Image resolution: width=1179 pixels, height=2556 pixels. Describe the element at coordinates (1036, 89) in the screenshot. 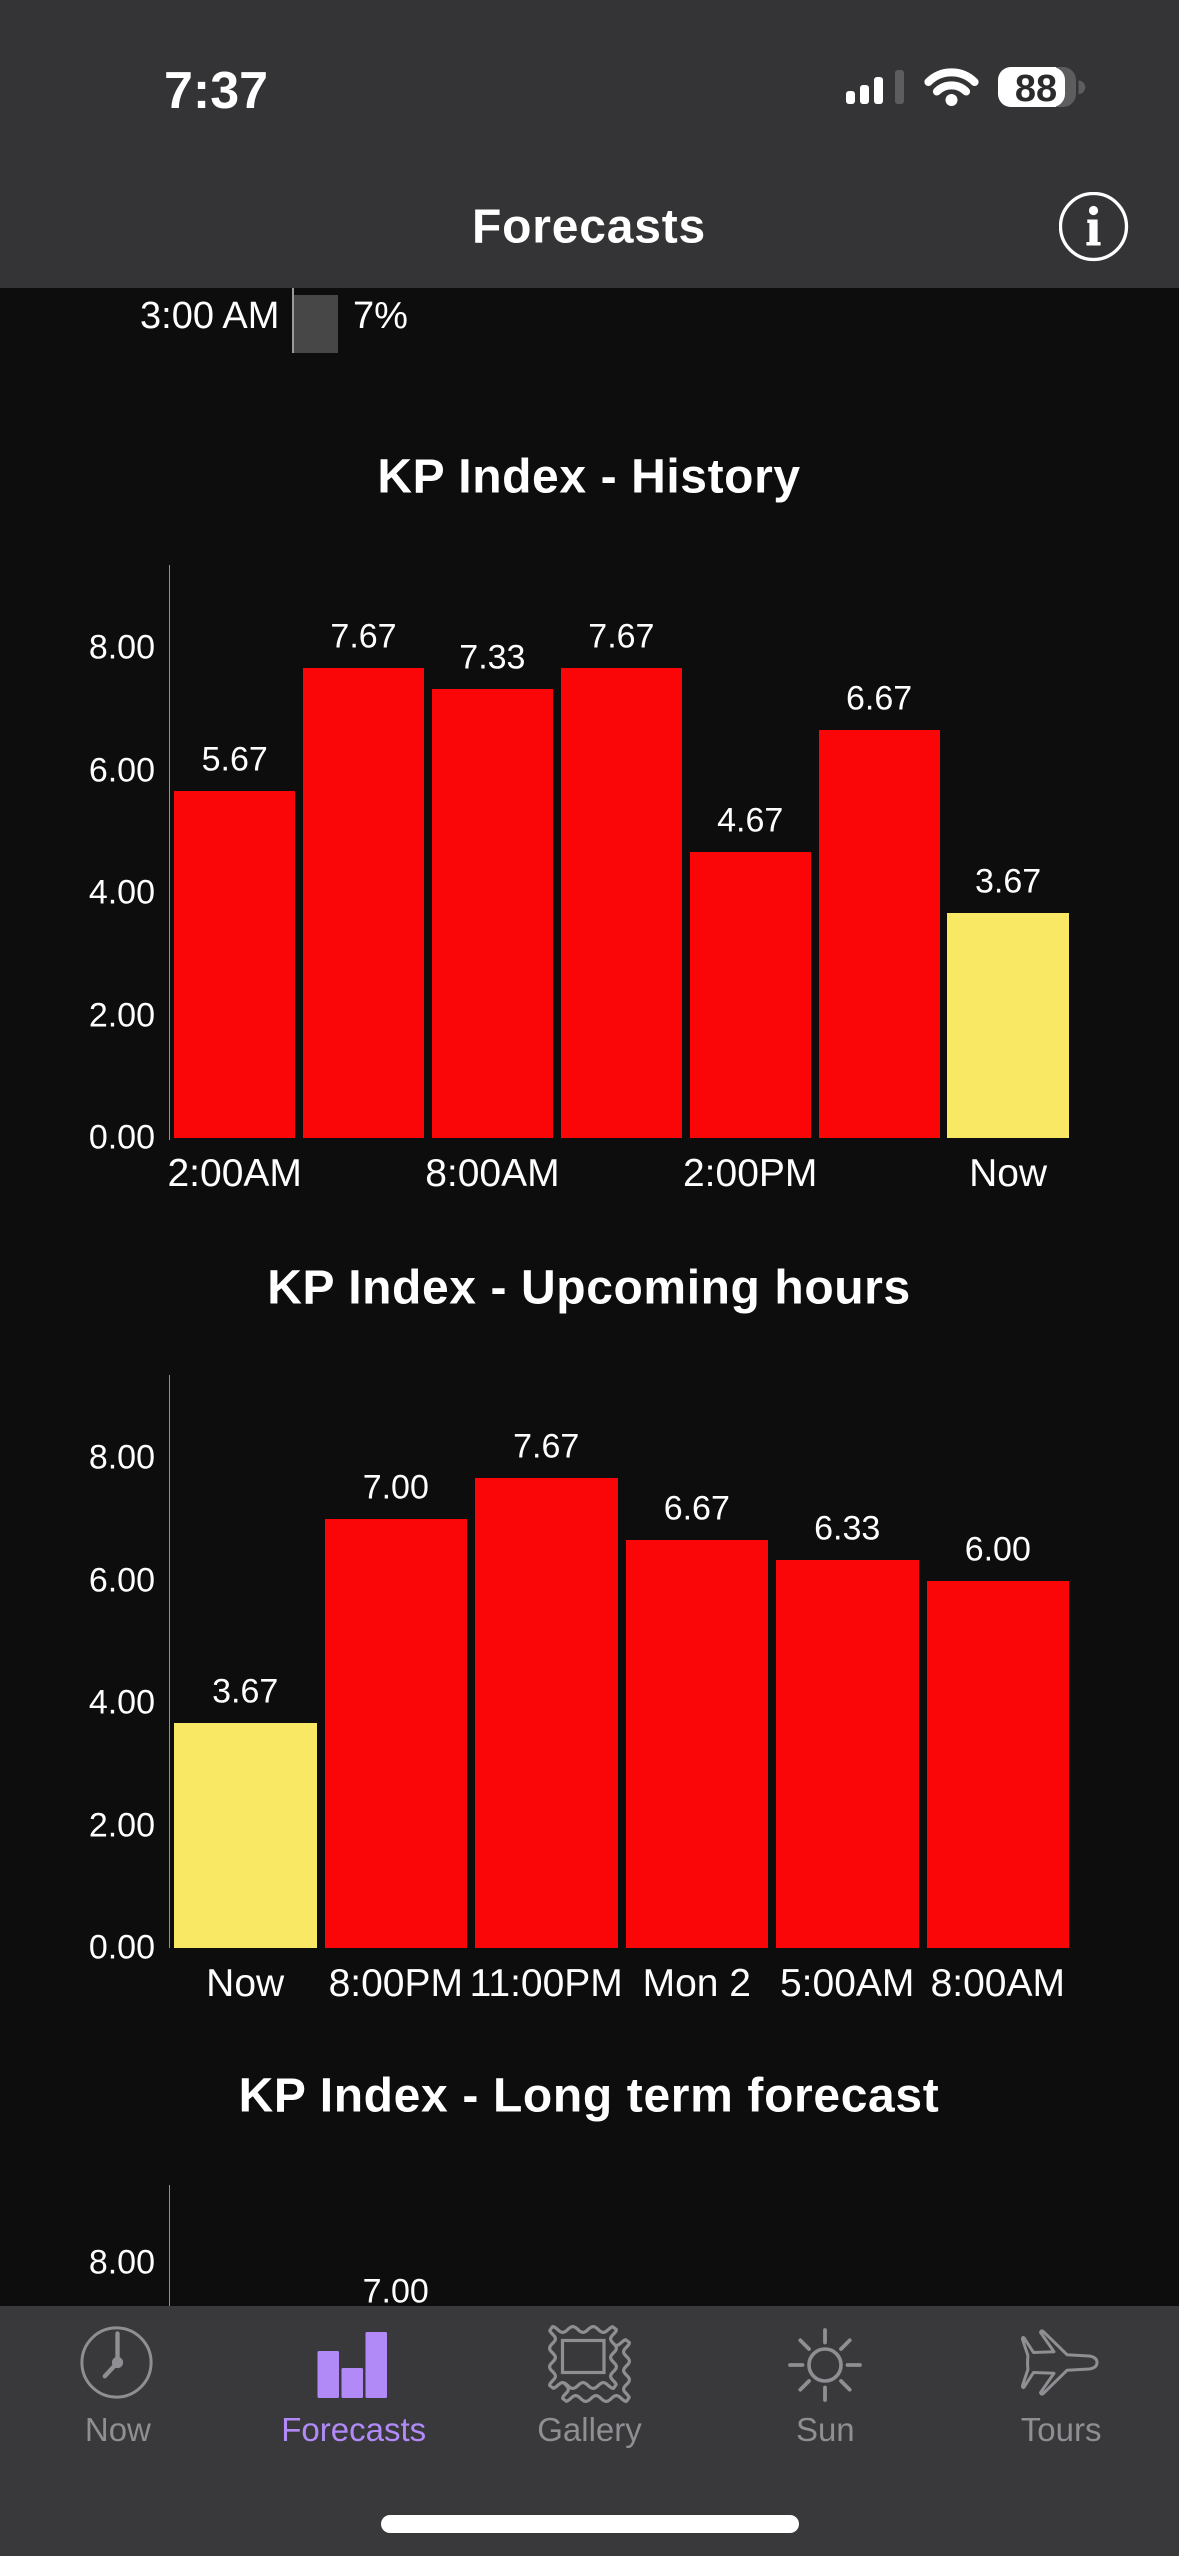

I see `svg-text: 88` at that location.